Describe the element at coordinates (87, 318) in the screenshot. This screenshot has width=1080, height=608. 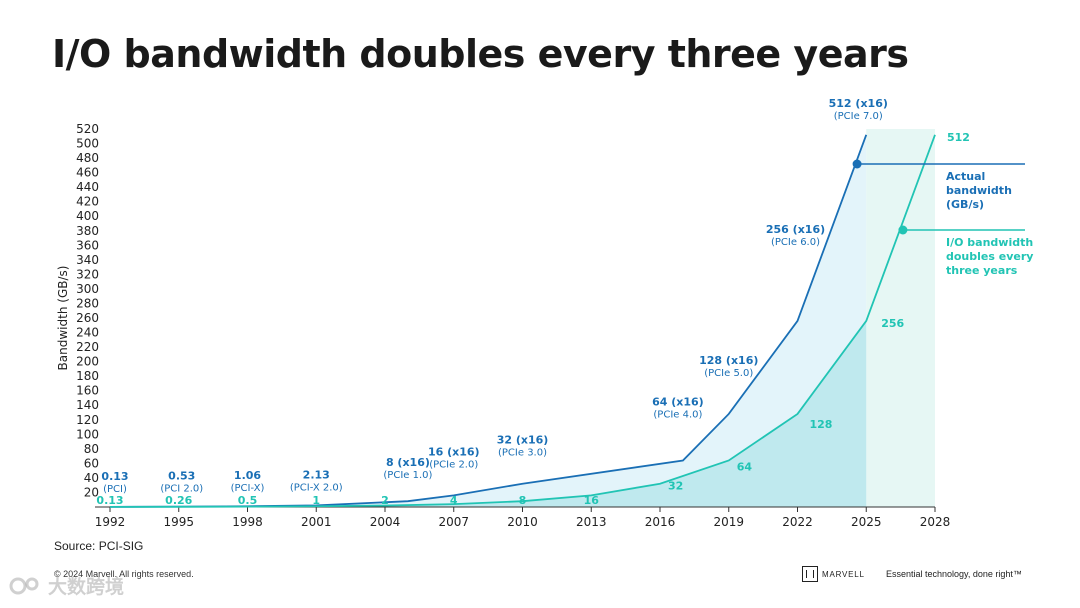
I see `y-tick-label: 260` at that location.